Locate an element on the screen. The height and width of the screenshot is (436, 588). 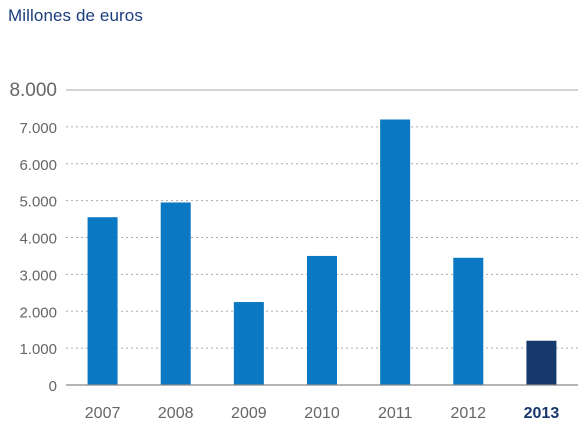
x-tick-label: 2009 is located at coordinates (249, 413).